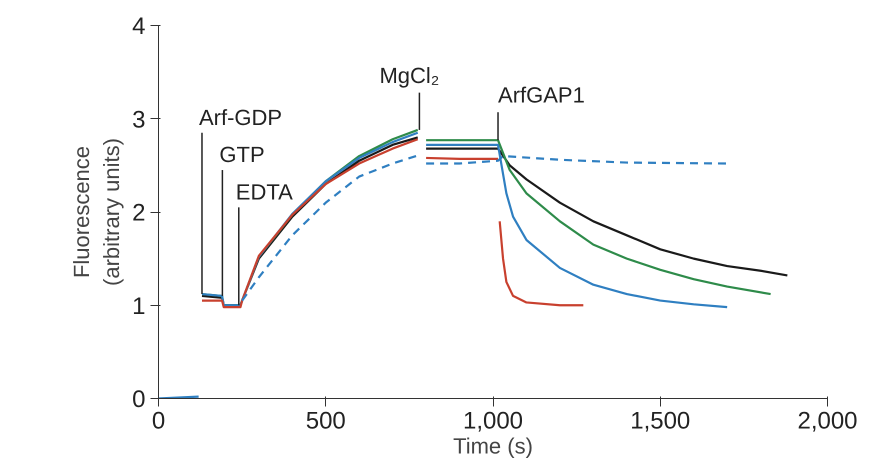  I want to click on annotation: ArfGAP1, so click(541, 95).